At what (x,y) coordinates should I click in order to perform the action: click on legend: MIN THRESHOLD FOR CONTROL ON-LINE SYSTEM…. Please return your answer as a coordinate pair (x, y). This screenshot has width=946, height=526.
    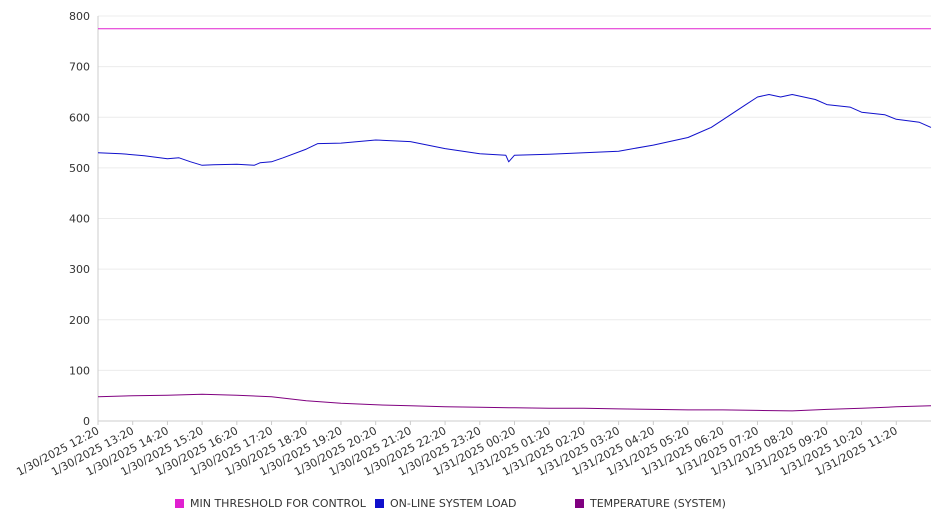
    Looking at the image, I should click on (473, 506).